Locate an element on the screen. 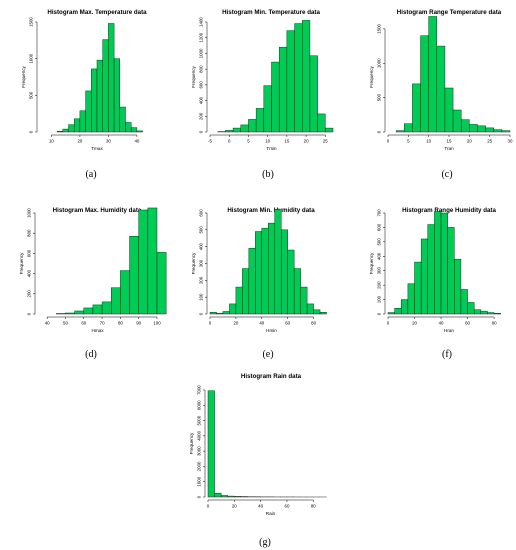 This screenshot has height=550, width=516. y-tick-label: 1500 is located at coordinates (379, 28).